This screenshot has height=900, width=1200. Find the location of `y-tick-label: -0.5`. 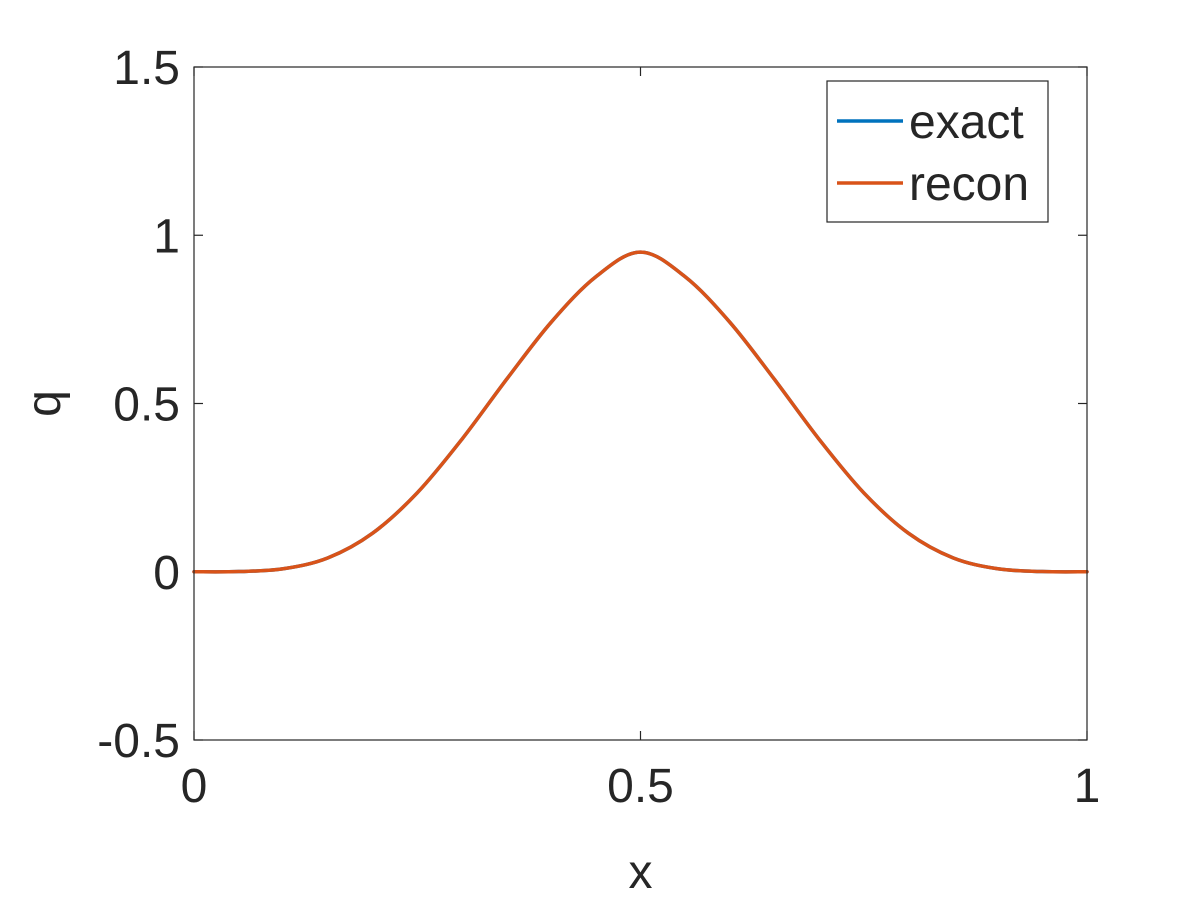

y-tick-label: -0.5 is located at coordinates (138, 741).